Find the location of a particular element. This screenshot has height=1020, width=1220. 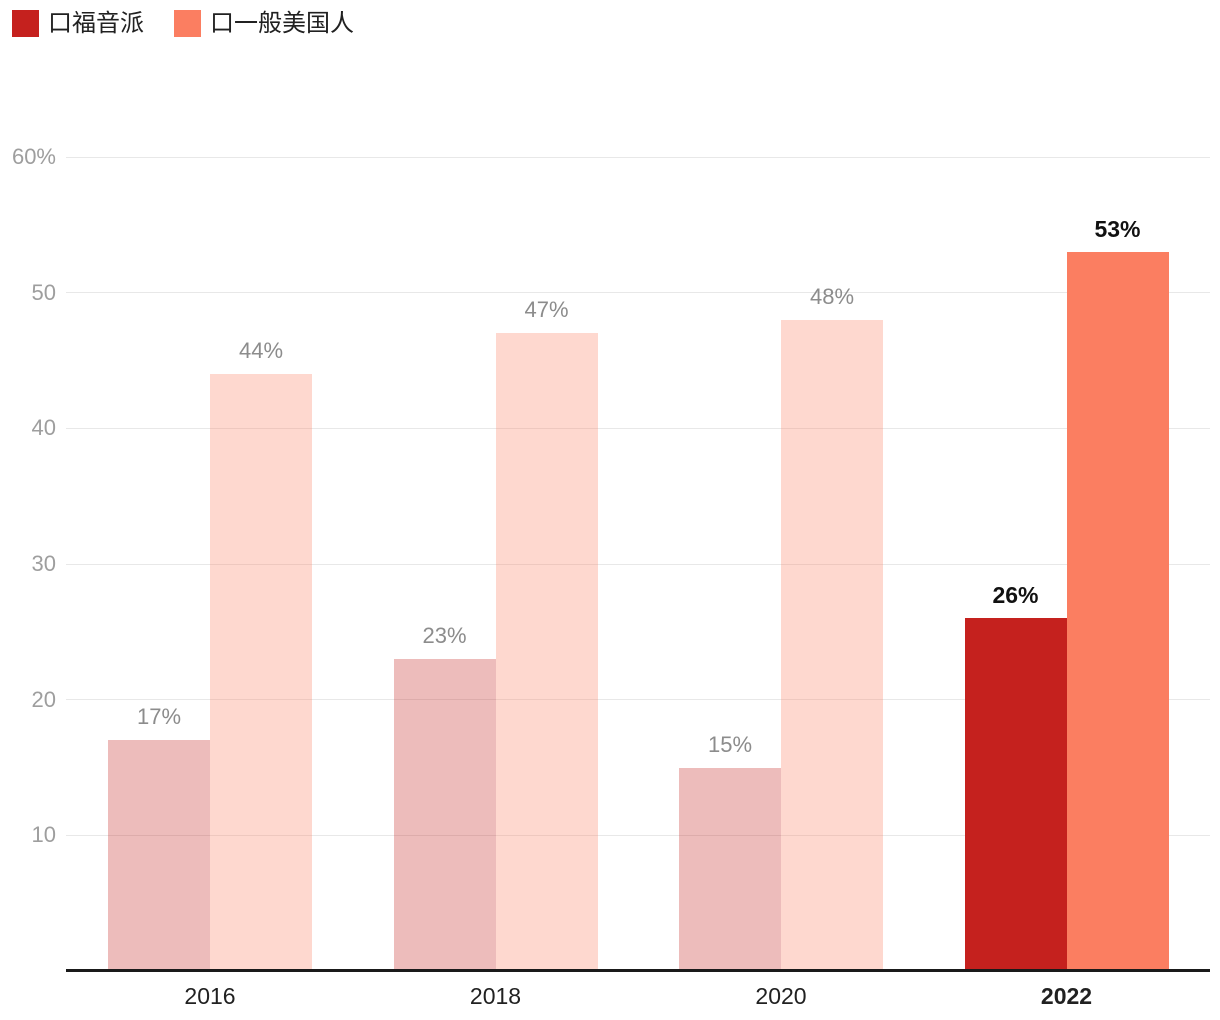

x-axis-label-2016: 2016 is located at coordinates (210, 996).